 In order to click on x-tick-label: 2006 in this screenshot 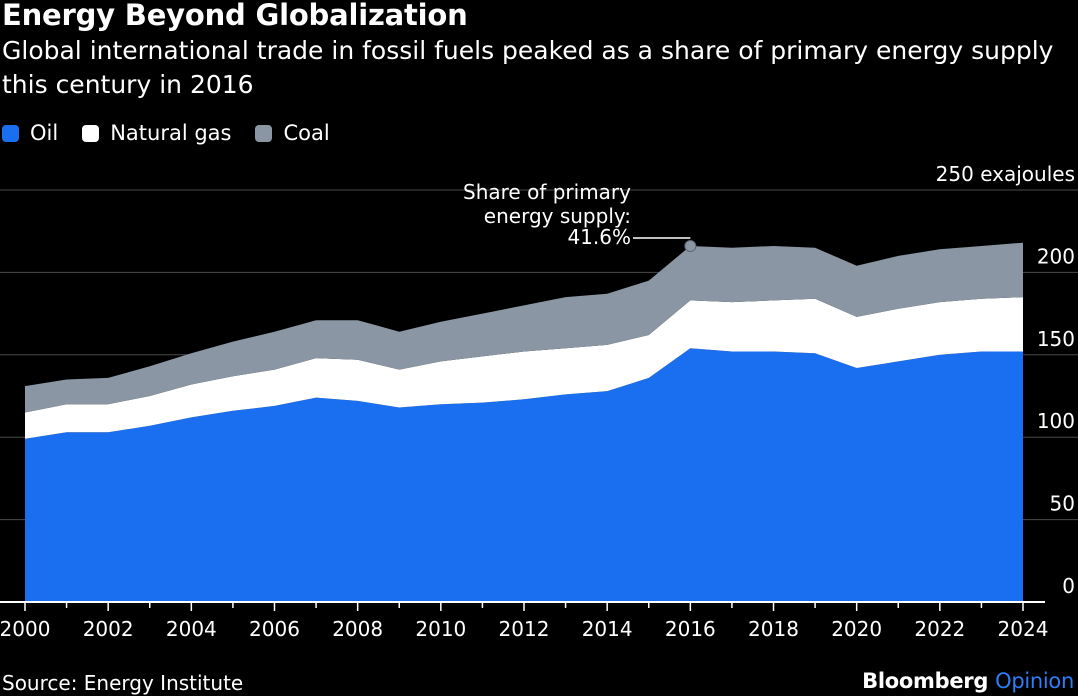, I will do `click(274, 629)`.